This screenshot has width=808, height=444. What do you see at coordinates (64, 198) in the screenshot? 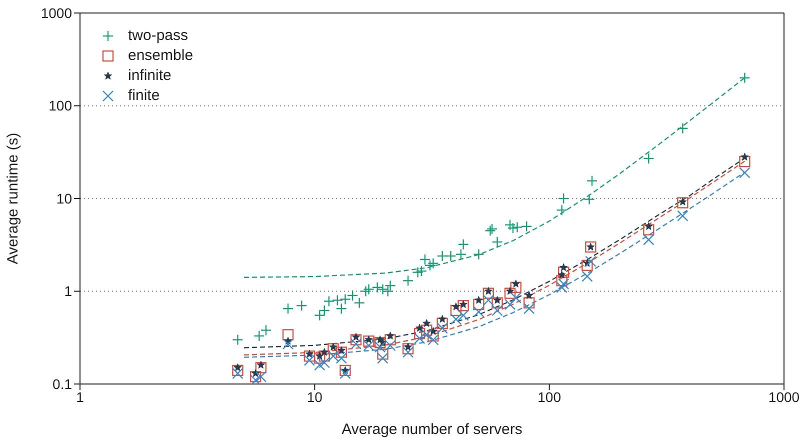
I see `y-tick-label: 10` at bounding box center [64, 198].